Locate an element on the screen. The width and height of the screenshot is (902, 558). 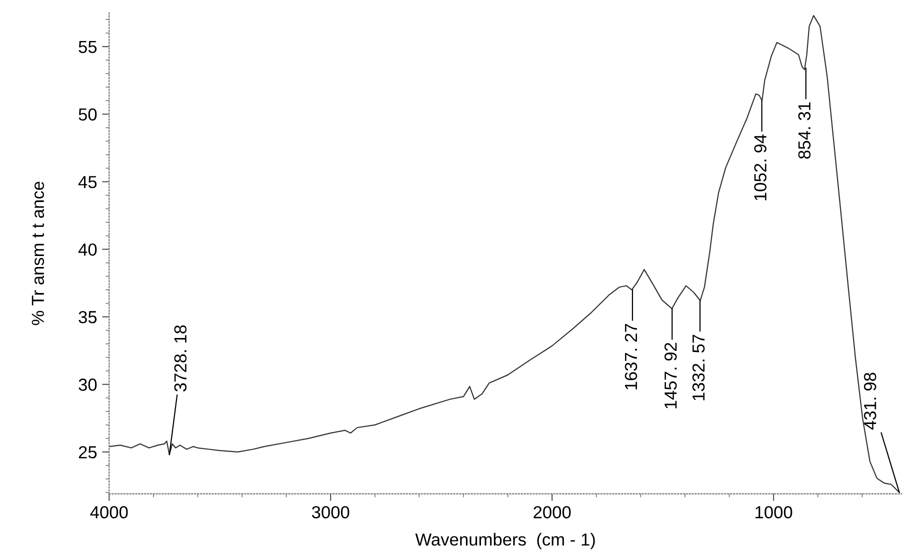
y-tick-label: 40 is located at coordinates (87, 249).